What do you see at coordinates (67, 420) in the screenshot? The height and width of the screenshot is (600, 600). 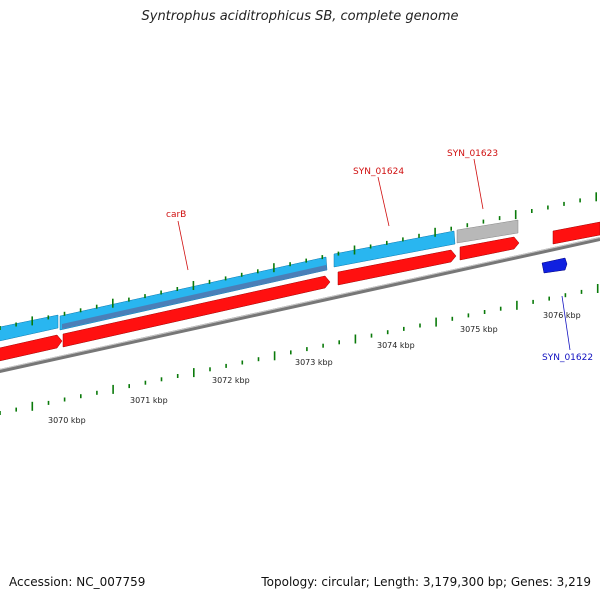 I see `scale-label-3070: 3070 kbp` at bounding box center [67, 420].